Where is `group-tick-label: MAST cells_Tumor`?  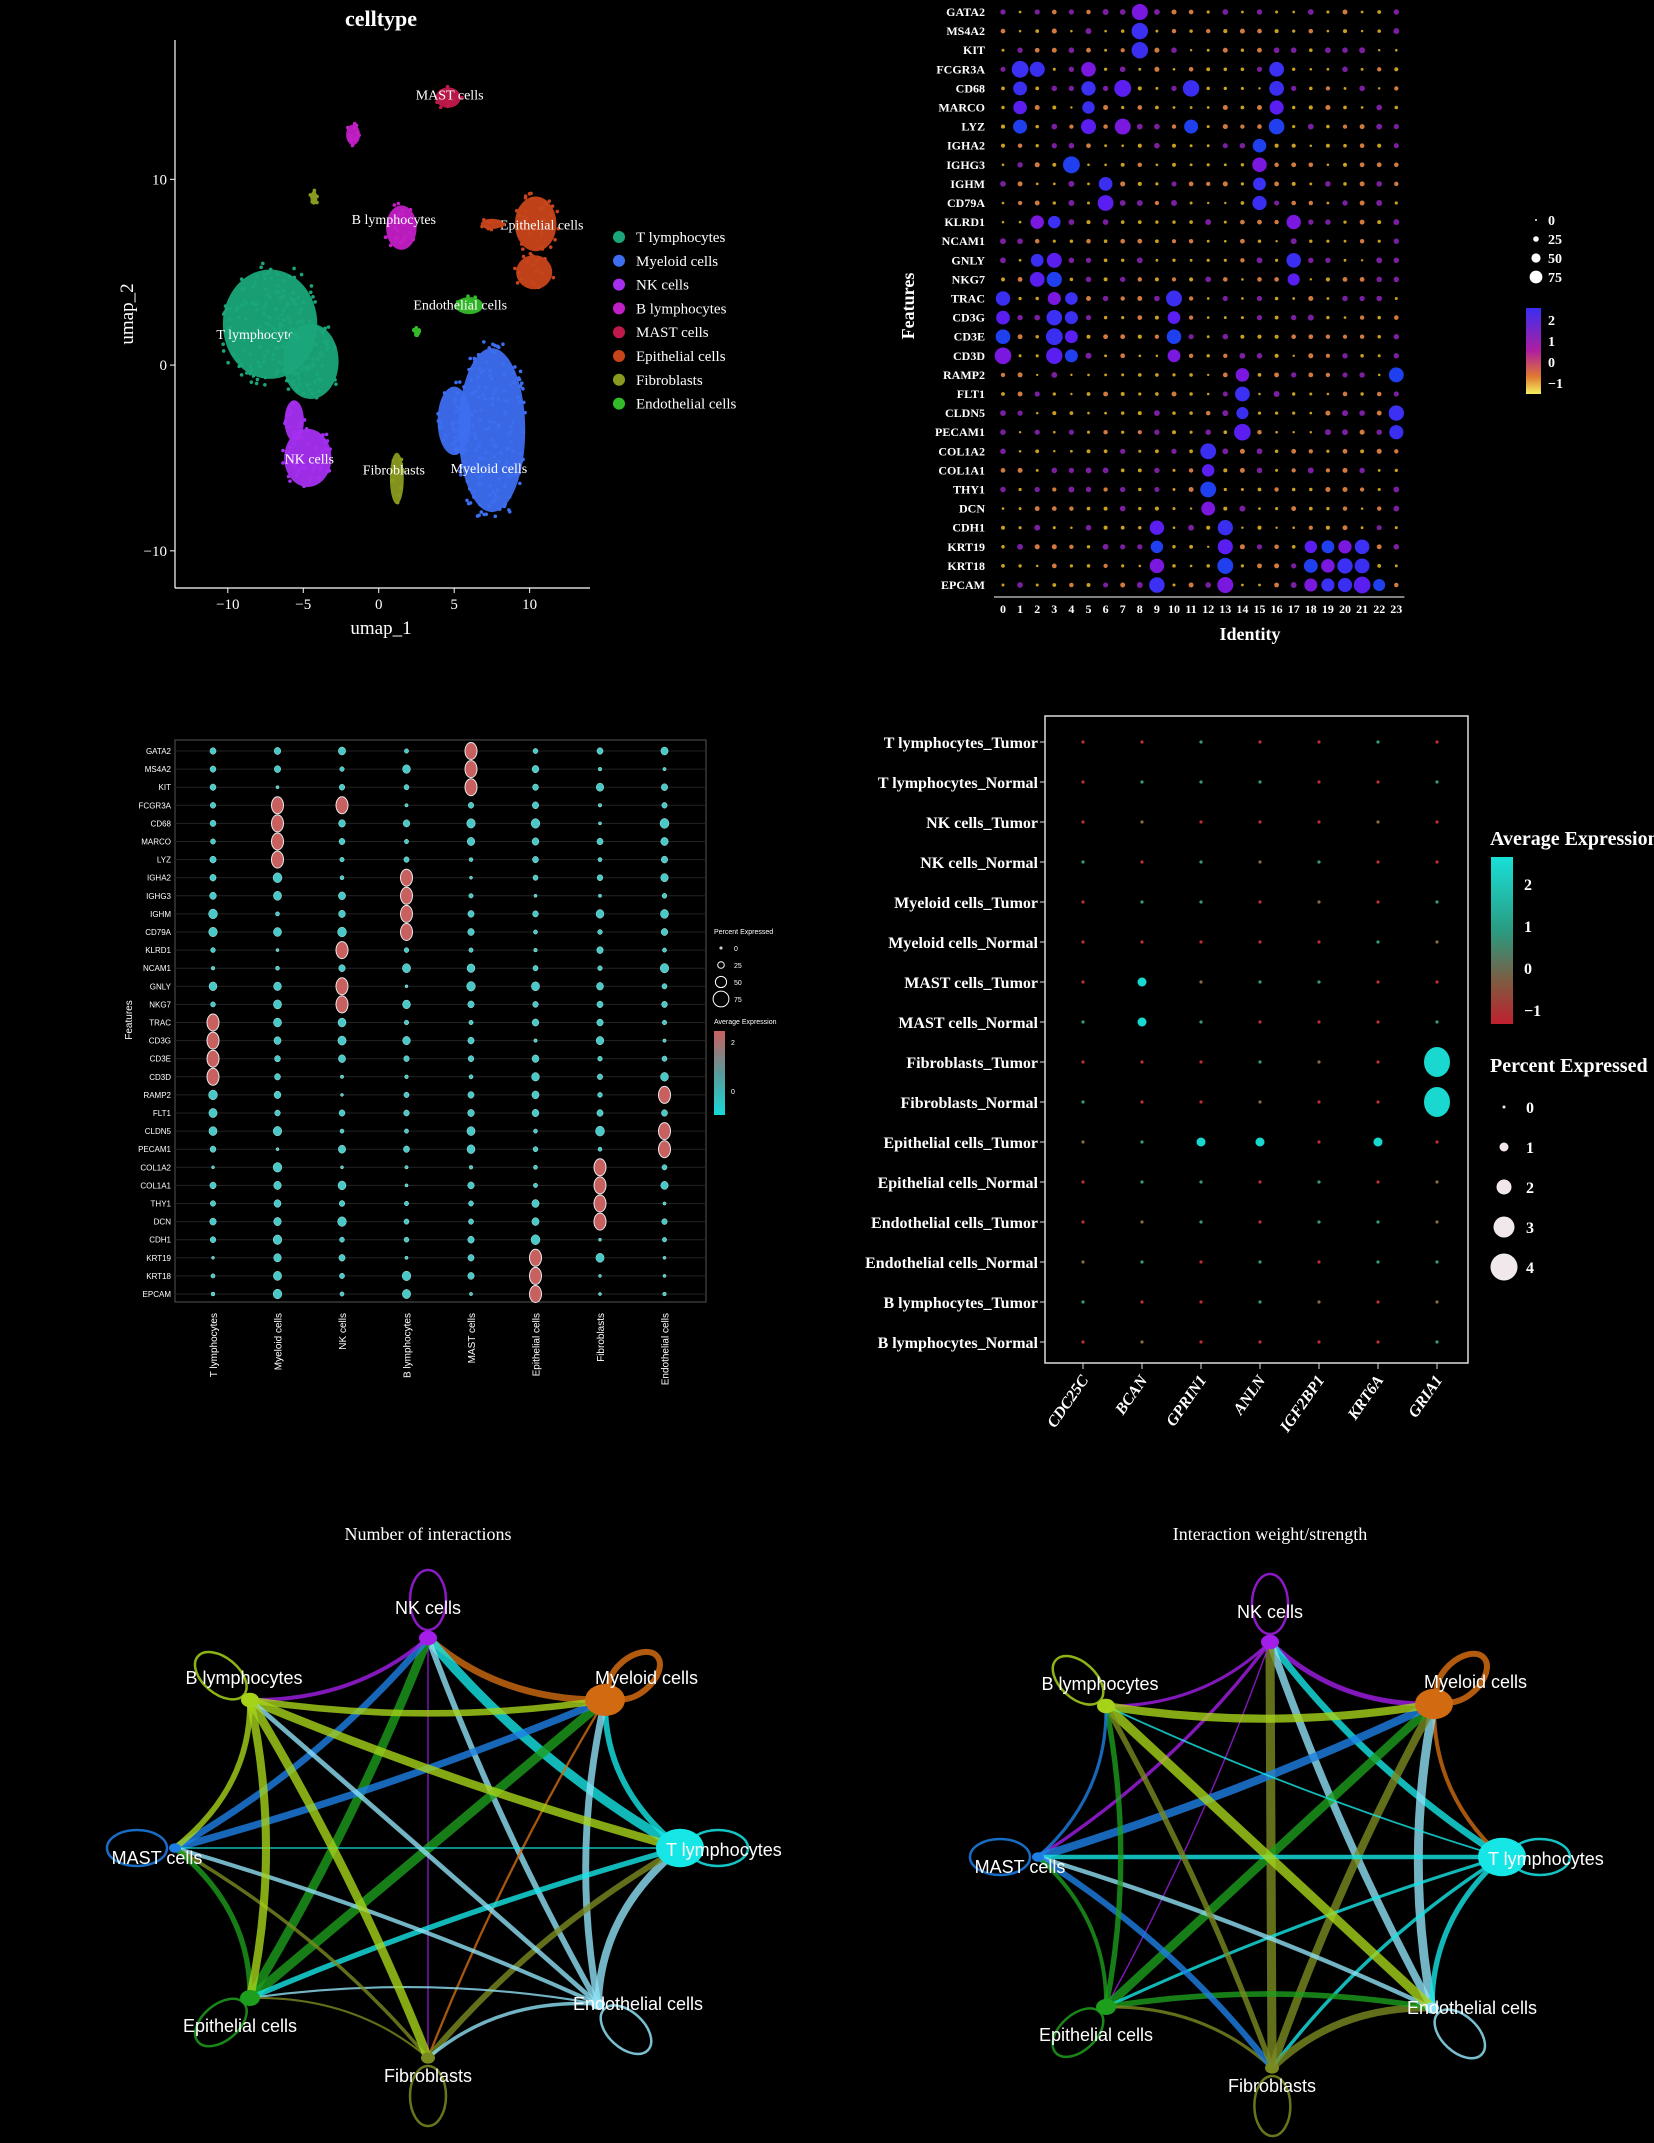
group-tick-label: MAST cells_Tumor is located at coordinates (971, 983).